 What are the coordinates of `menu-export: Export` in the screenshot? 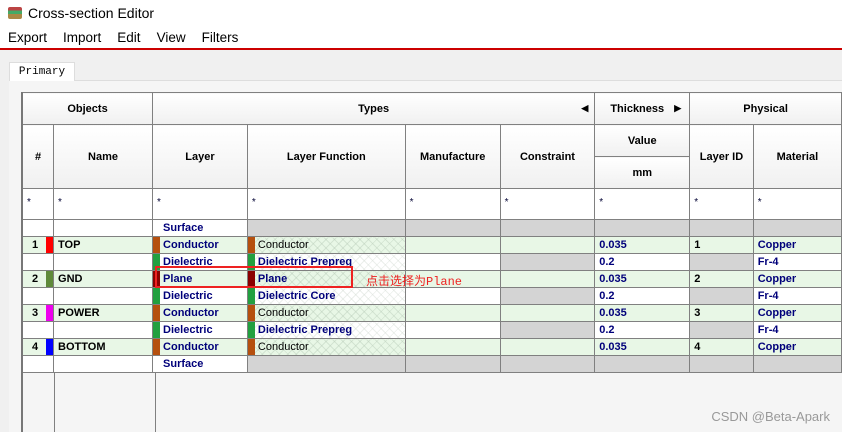 It's located at (28, 37).